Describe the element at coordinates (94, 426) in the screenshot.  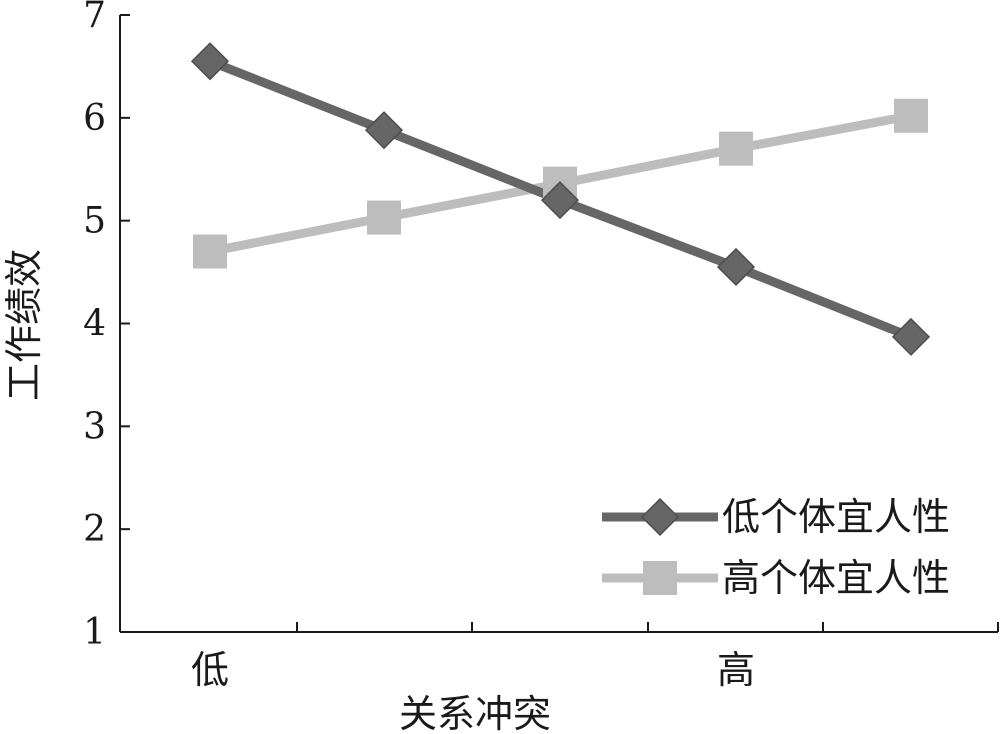
I see `y-tick-label: 3` at that location.